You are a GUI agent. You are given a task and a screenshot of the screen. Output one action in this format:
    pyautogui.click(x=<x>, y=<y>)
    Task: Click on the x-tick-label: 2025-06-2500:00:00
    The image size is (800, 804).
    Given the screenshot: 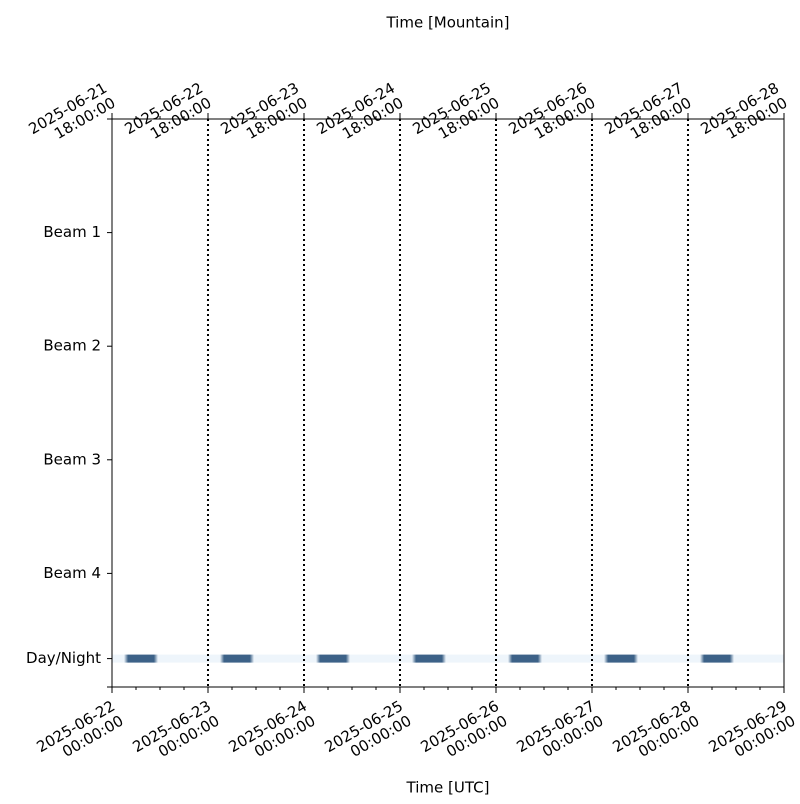 What is the action you would take?
    pyautogui.click(x=367, y=734)
    